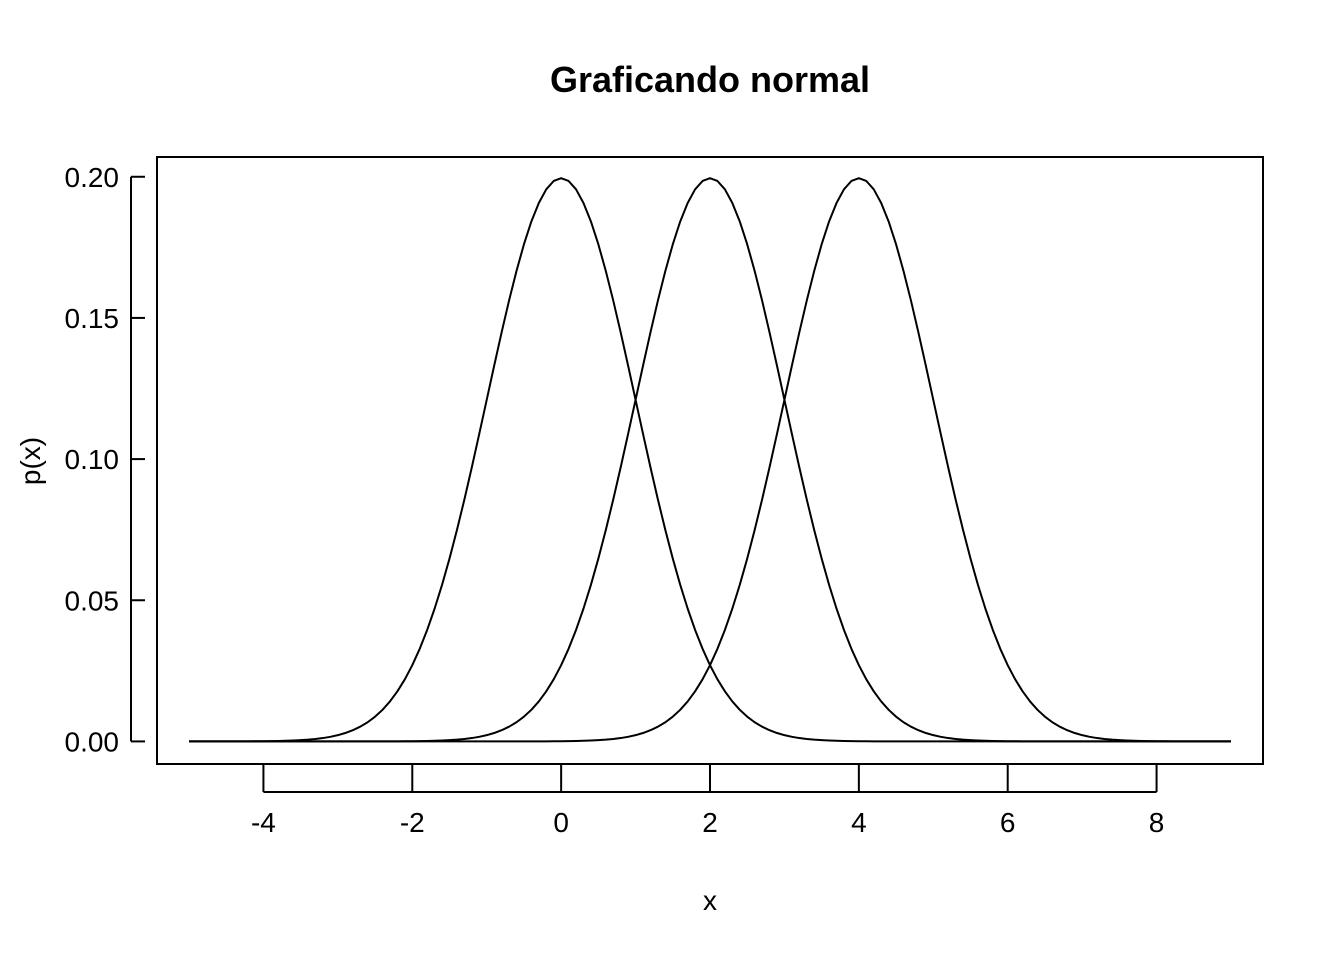 The height and width of the screenshot is (960, 1344). I want to click on y-tick-label: 0.15, so click(92, 318).